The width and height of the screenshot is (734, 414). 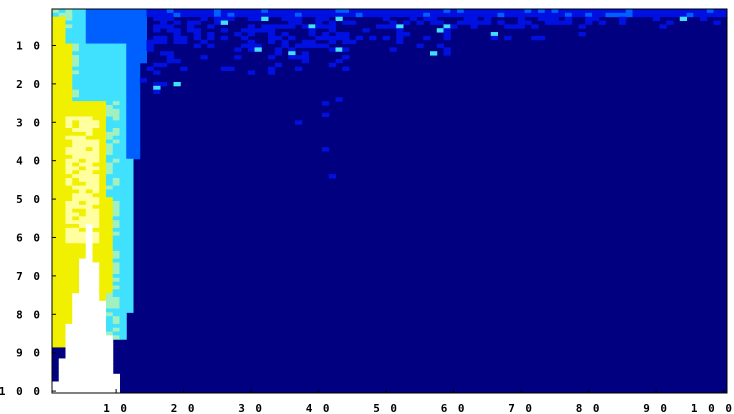 I want to click on y-tick-label: 1 0, so click(x=29, y=45).